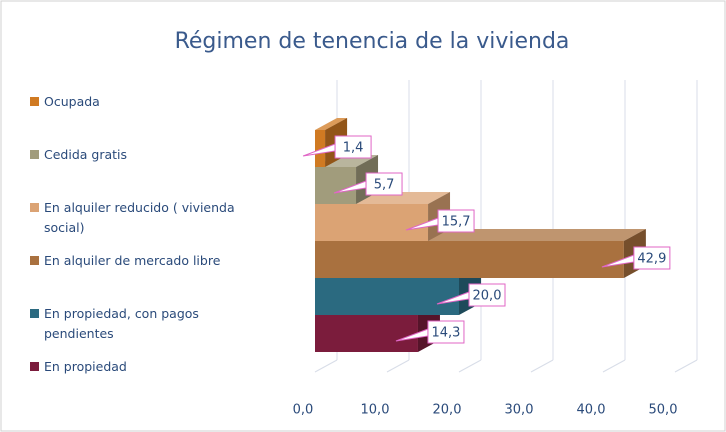 The image size is (726, 432). What do you see at coordinates (85, 366) in the screenshot?
I see `legend-label: En propiedad` at bounding box center [85, 366].